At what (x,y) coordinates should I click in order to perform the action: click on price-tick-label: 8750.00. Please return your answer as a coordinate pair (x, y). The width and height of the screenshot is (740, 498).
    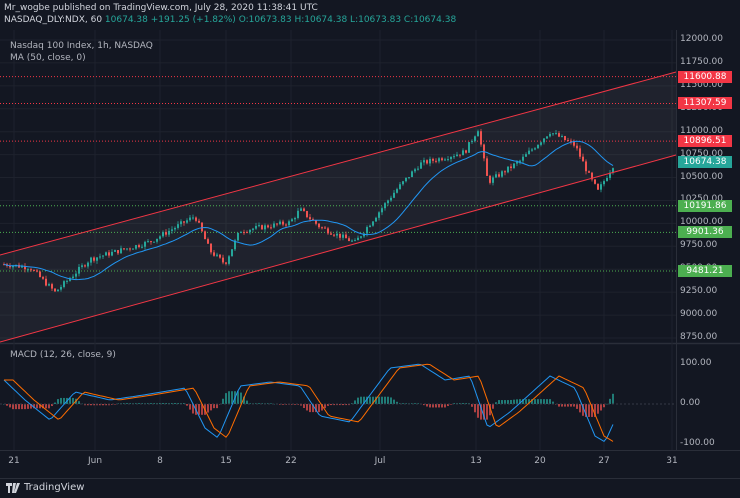
    Looking at the image, I should click on (699, 337).